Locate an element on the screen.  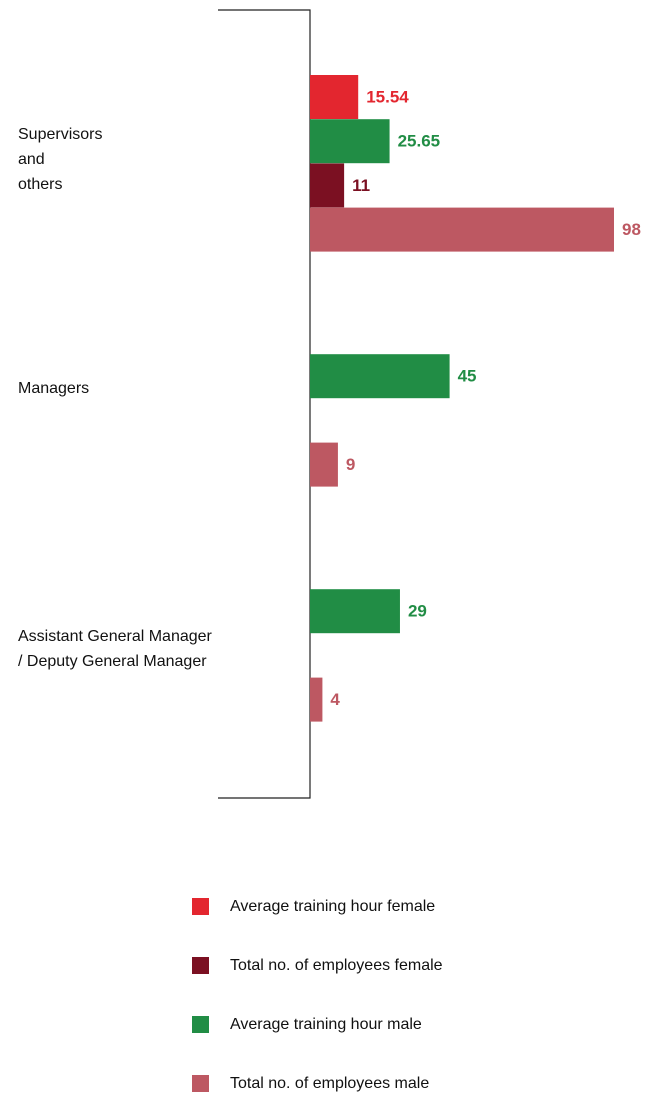
category-label: Assistant General Manager is located at coordinates (115, 636).